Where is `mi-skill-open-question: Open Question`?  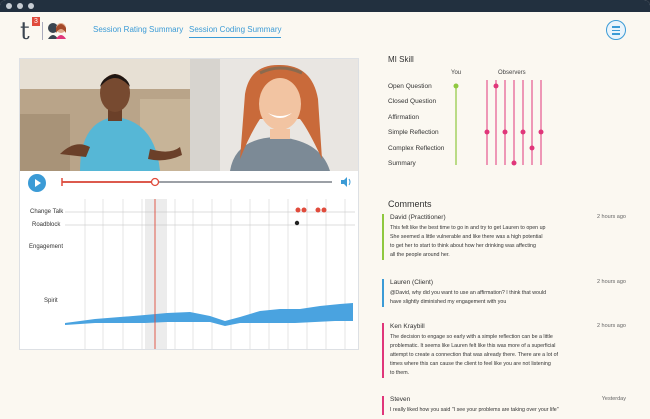
mi-skill-open-question: Open Question is located at coordinates (410, 86).